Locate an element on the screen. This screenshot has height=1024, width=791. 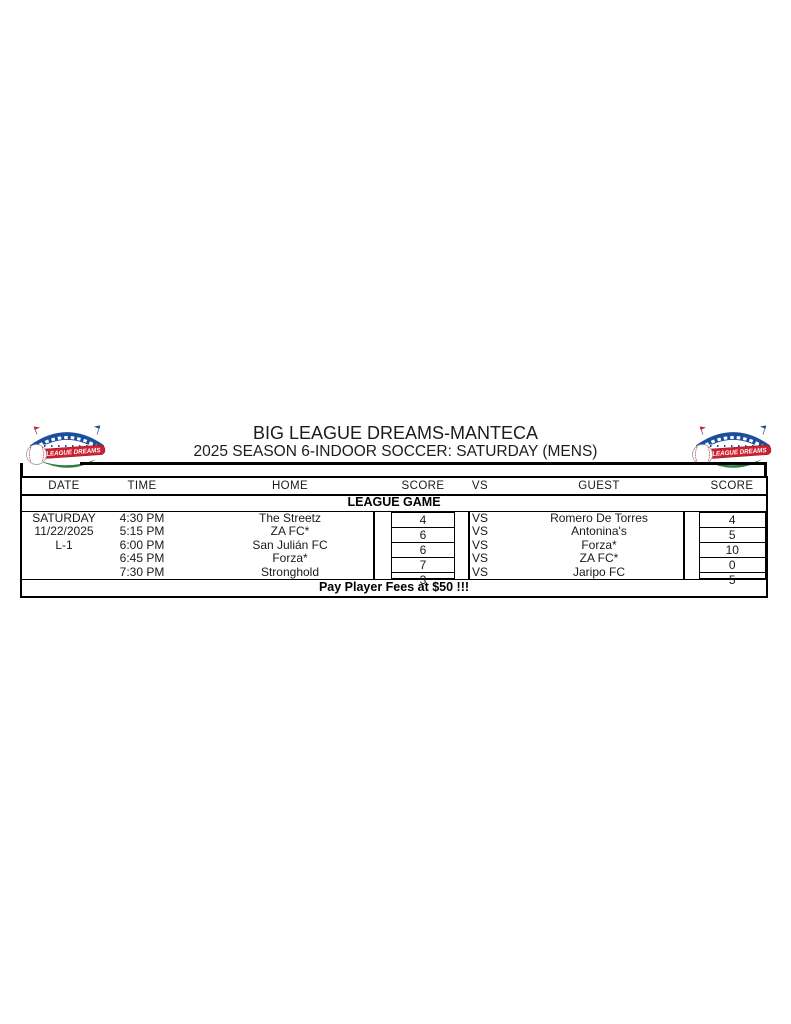
guest-score-cell: 10 is located at coordinates (732, 550).